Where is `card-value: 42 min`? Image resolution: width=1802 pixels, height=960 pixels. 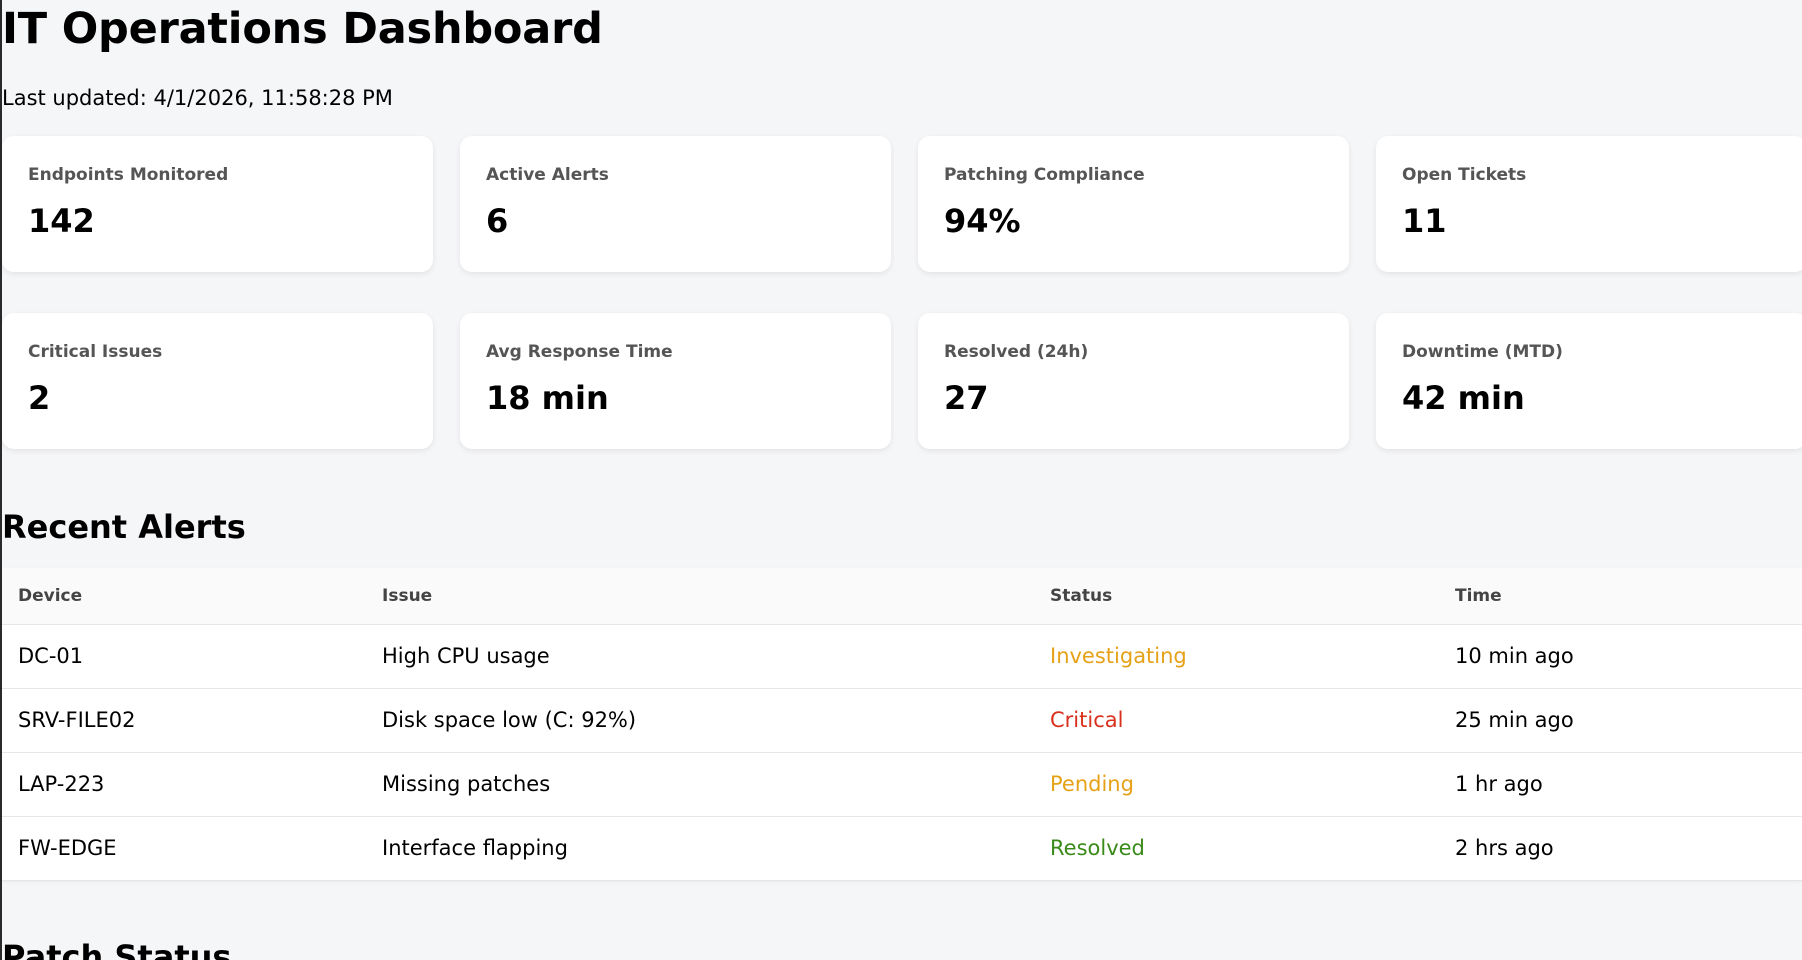 card-value: 42 min is located at coordinates (1463, 398).